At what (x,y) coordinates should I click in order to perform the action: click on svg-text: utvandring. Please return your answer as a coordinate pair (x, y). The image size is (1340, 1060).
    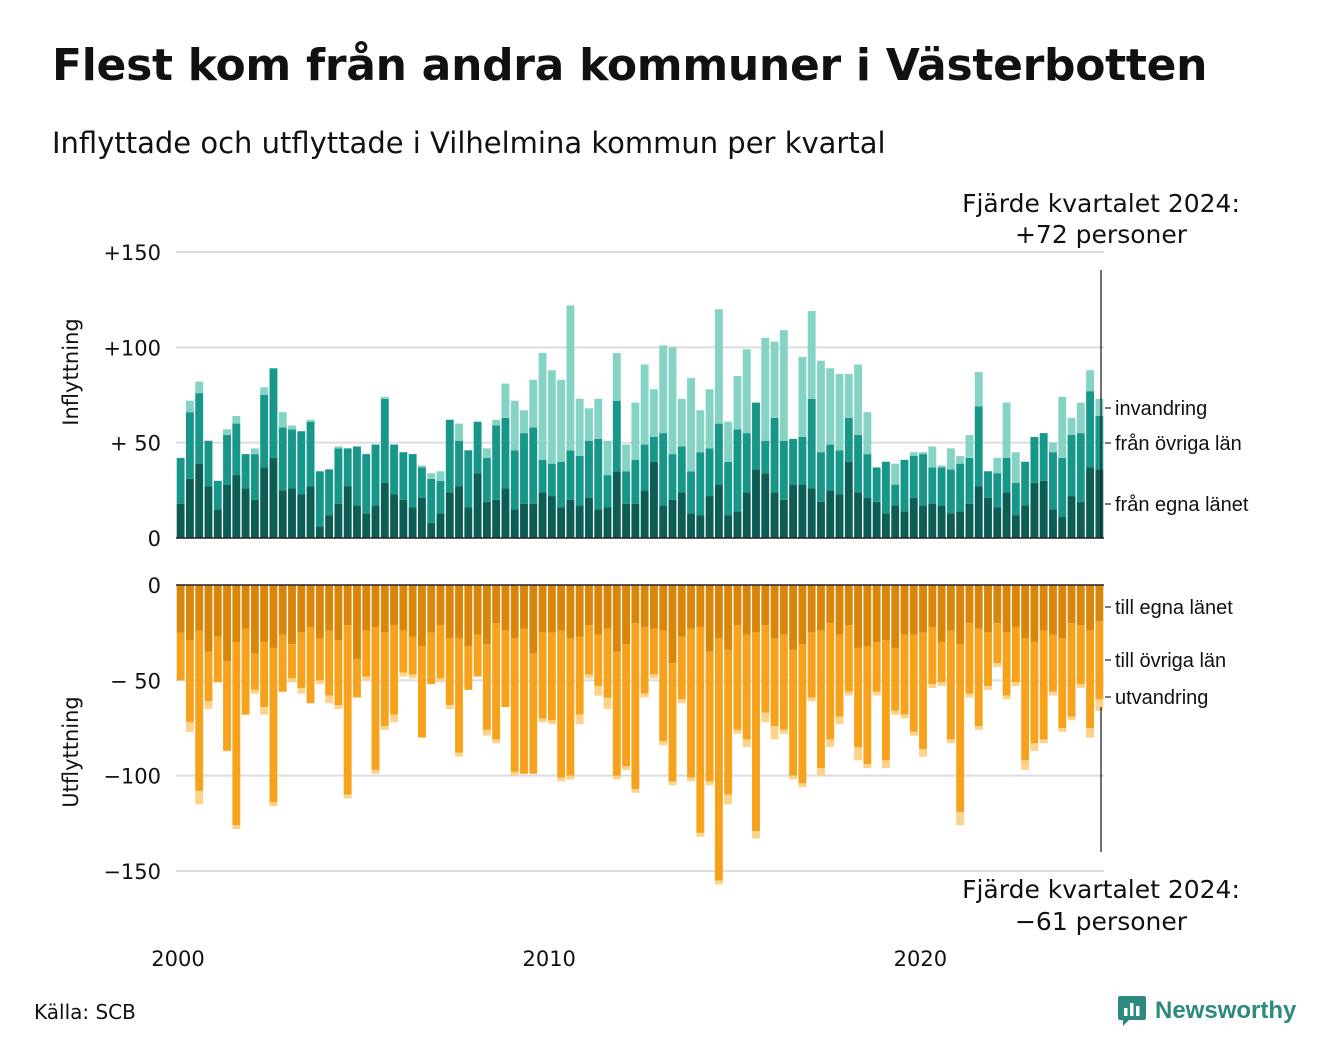
    Looking at the image, I should click on (1161, 698).